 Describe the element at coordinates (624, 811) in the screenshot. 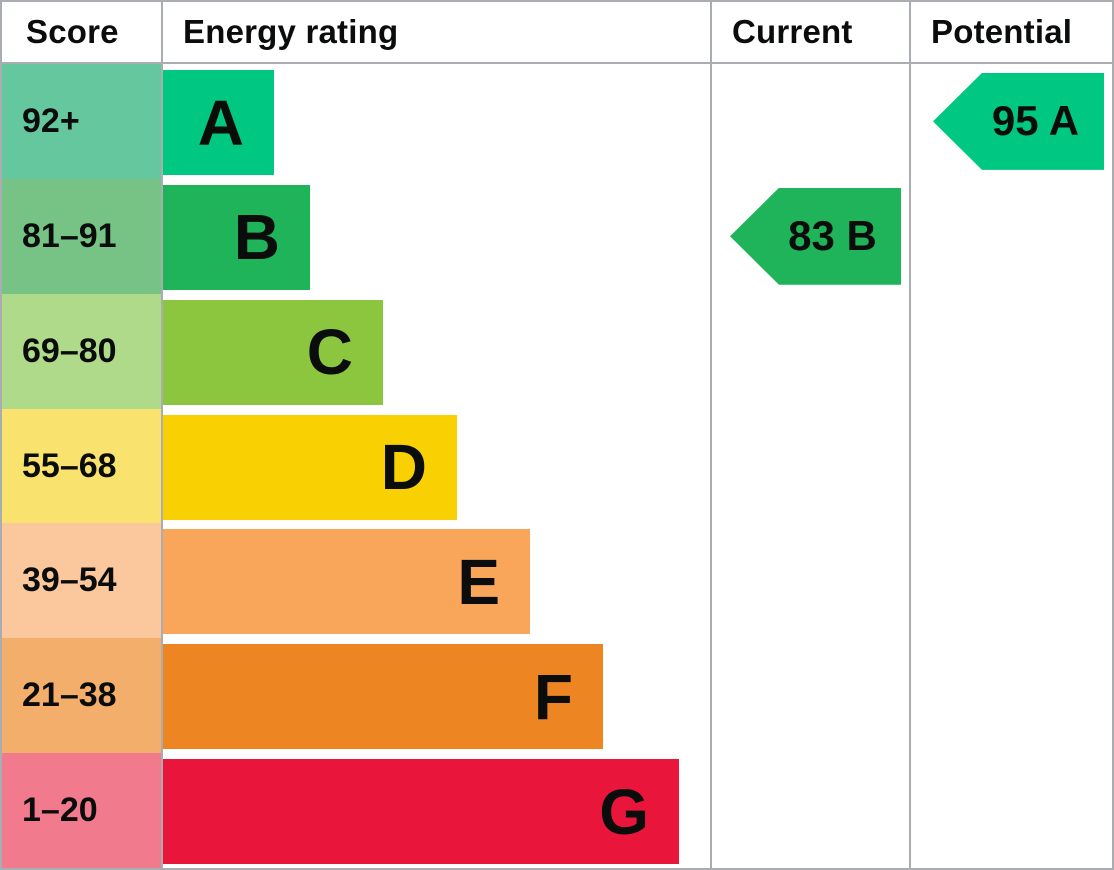

I see `band-letter-g: G` at that location.